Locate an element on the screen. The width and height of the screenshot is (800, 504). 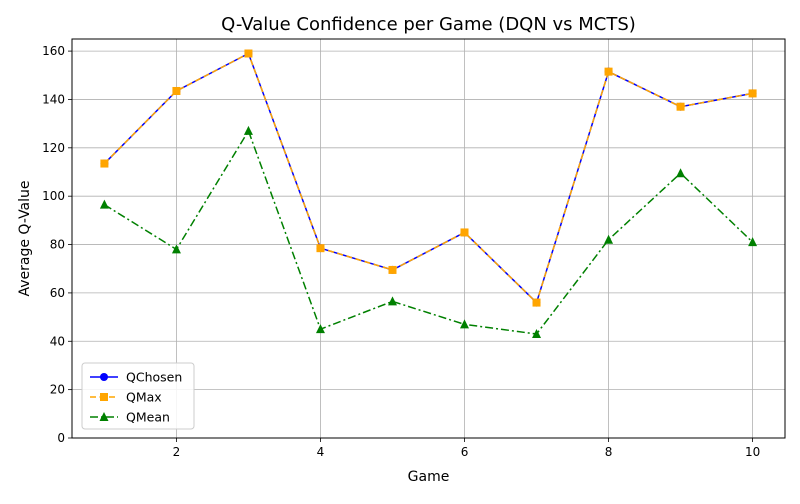
x-tick-label: 6 is located at coordinates (465, 452).